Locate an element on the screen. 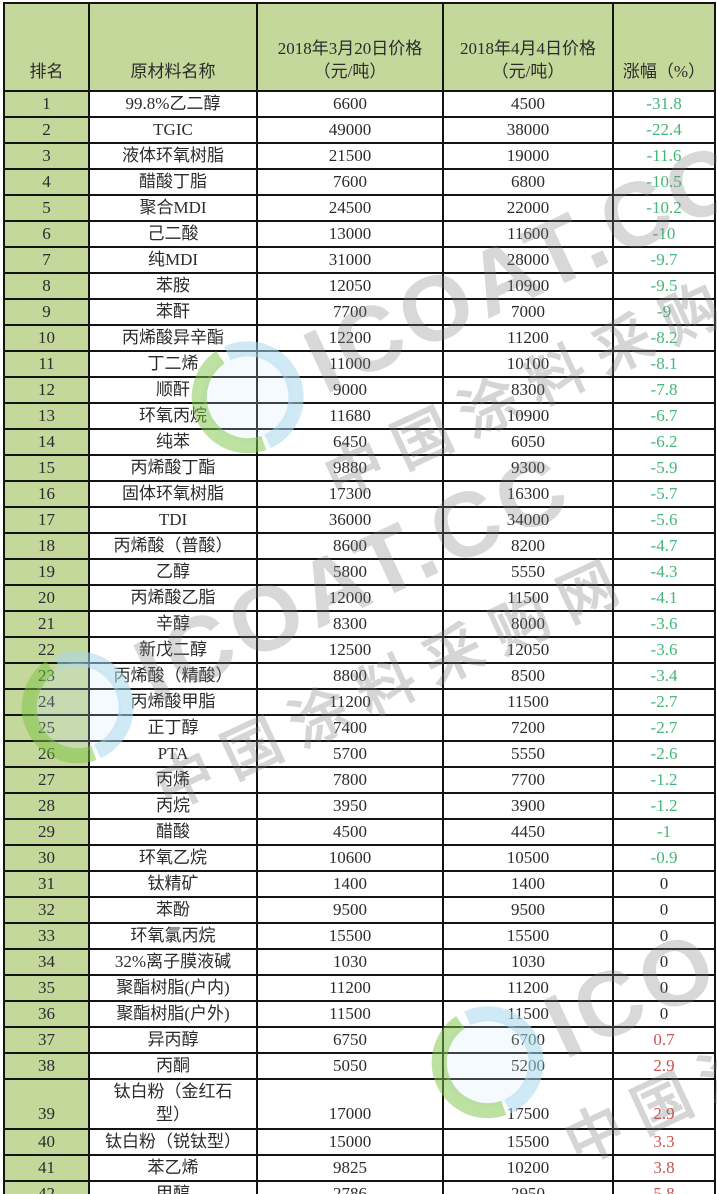 Image resolution: width=717 pixels, height=1194 pixels. material-name-cell: 新戊二醇 is located at coordinates (173, 650).